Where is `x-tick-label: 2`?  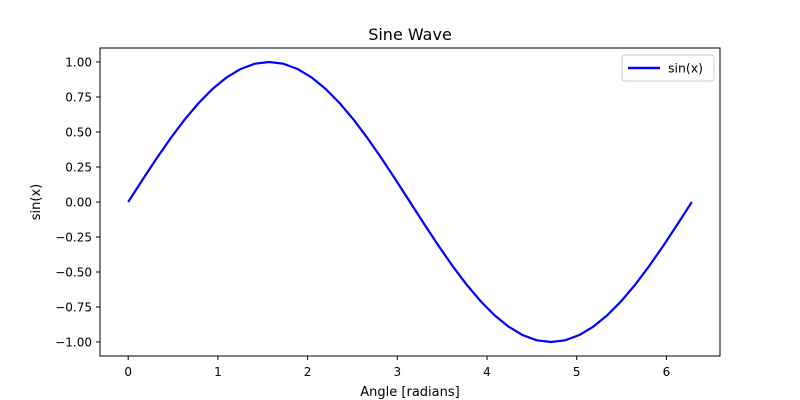 x-tick-label: 2 is located at coordinates (308, 372).